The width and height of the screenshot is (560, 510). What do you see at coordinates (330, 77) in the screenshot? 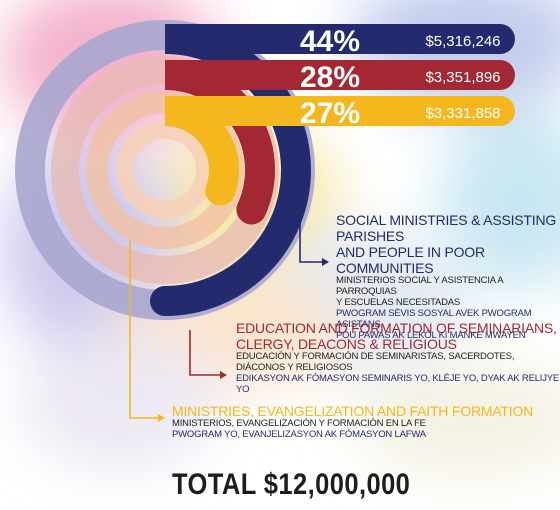
I see `series-percent-2: 28%` at bounding box center [330, 77].